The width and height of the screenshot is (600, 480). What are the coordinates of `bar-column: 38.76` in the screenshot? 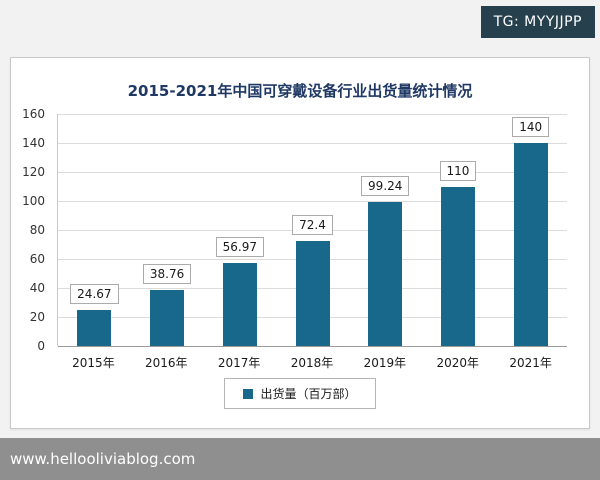 It's located at (167, 230).